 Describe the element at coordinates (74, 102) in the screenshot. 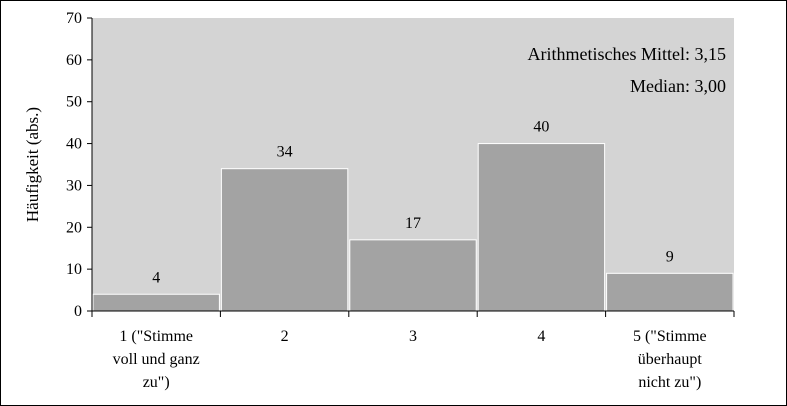

I see `y-tick-label: 50` at that location.